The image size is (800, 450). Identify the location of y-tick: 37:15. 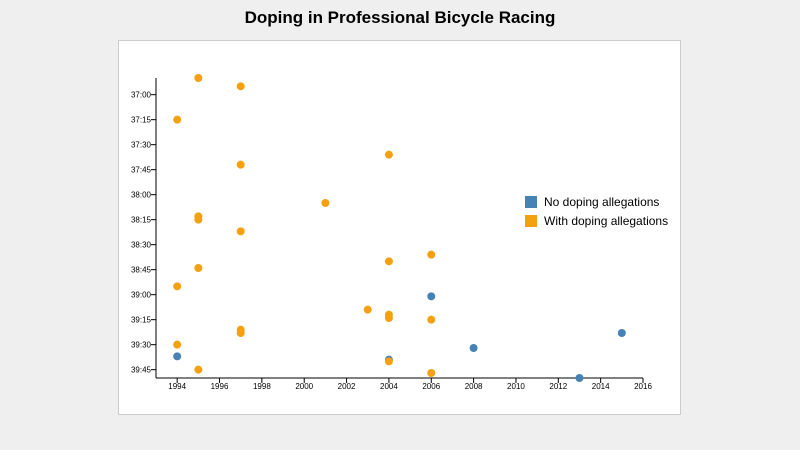
(143, 120).